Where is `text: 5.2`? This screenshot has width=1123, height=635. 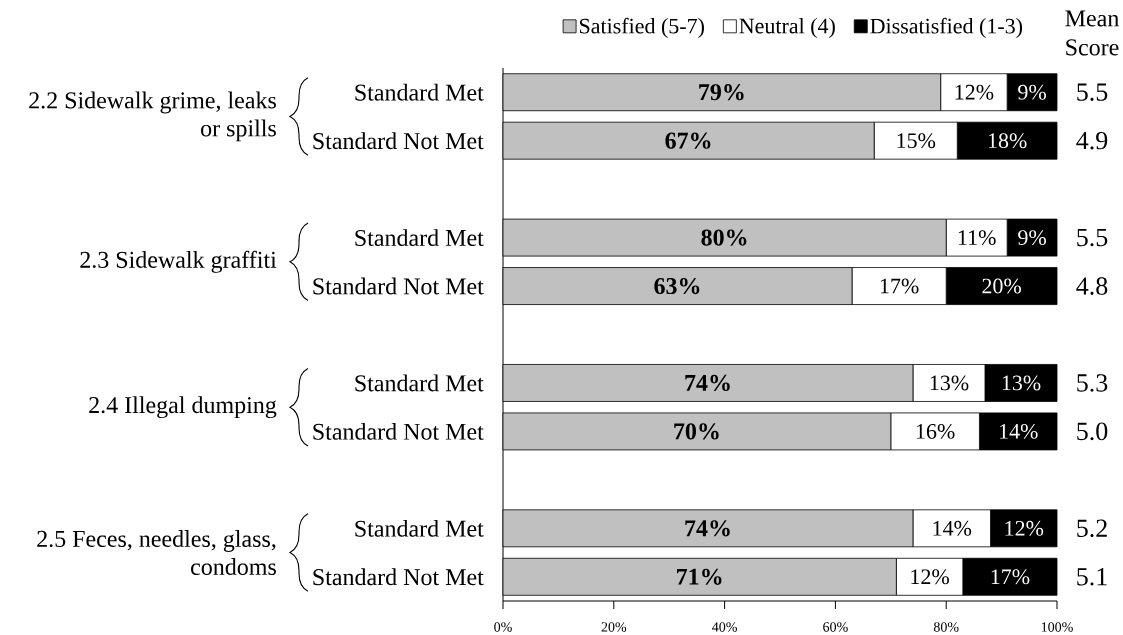 text: 5.2 is located at coordinates (1092, 528).